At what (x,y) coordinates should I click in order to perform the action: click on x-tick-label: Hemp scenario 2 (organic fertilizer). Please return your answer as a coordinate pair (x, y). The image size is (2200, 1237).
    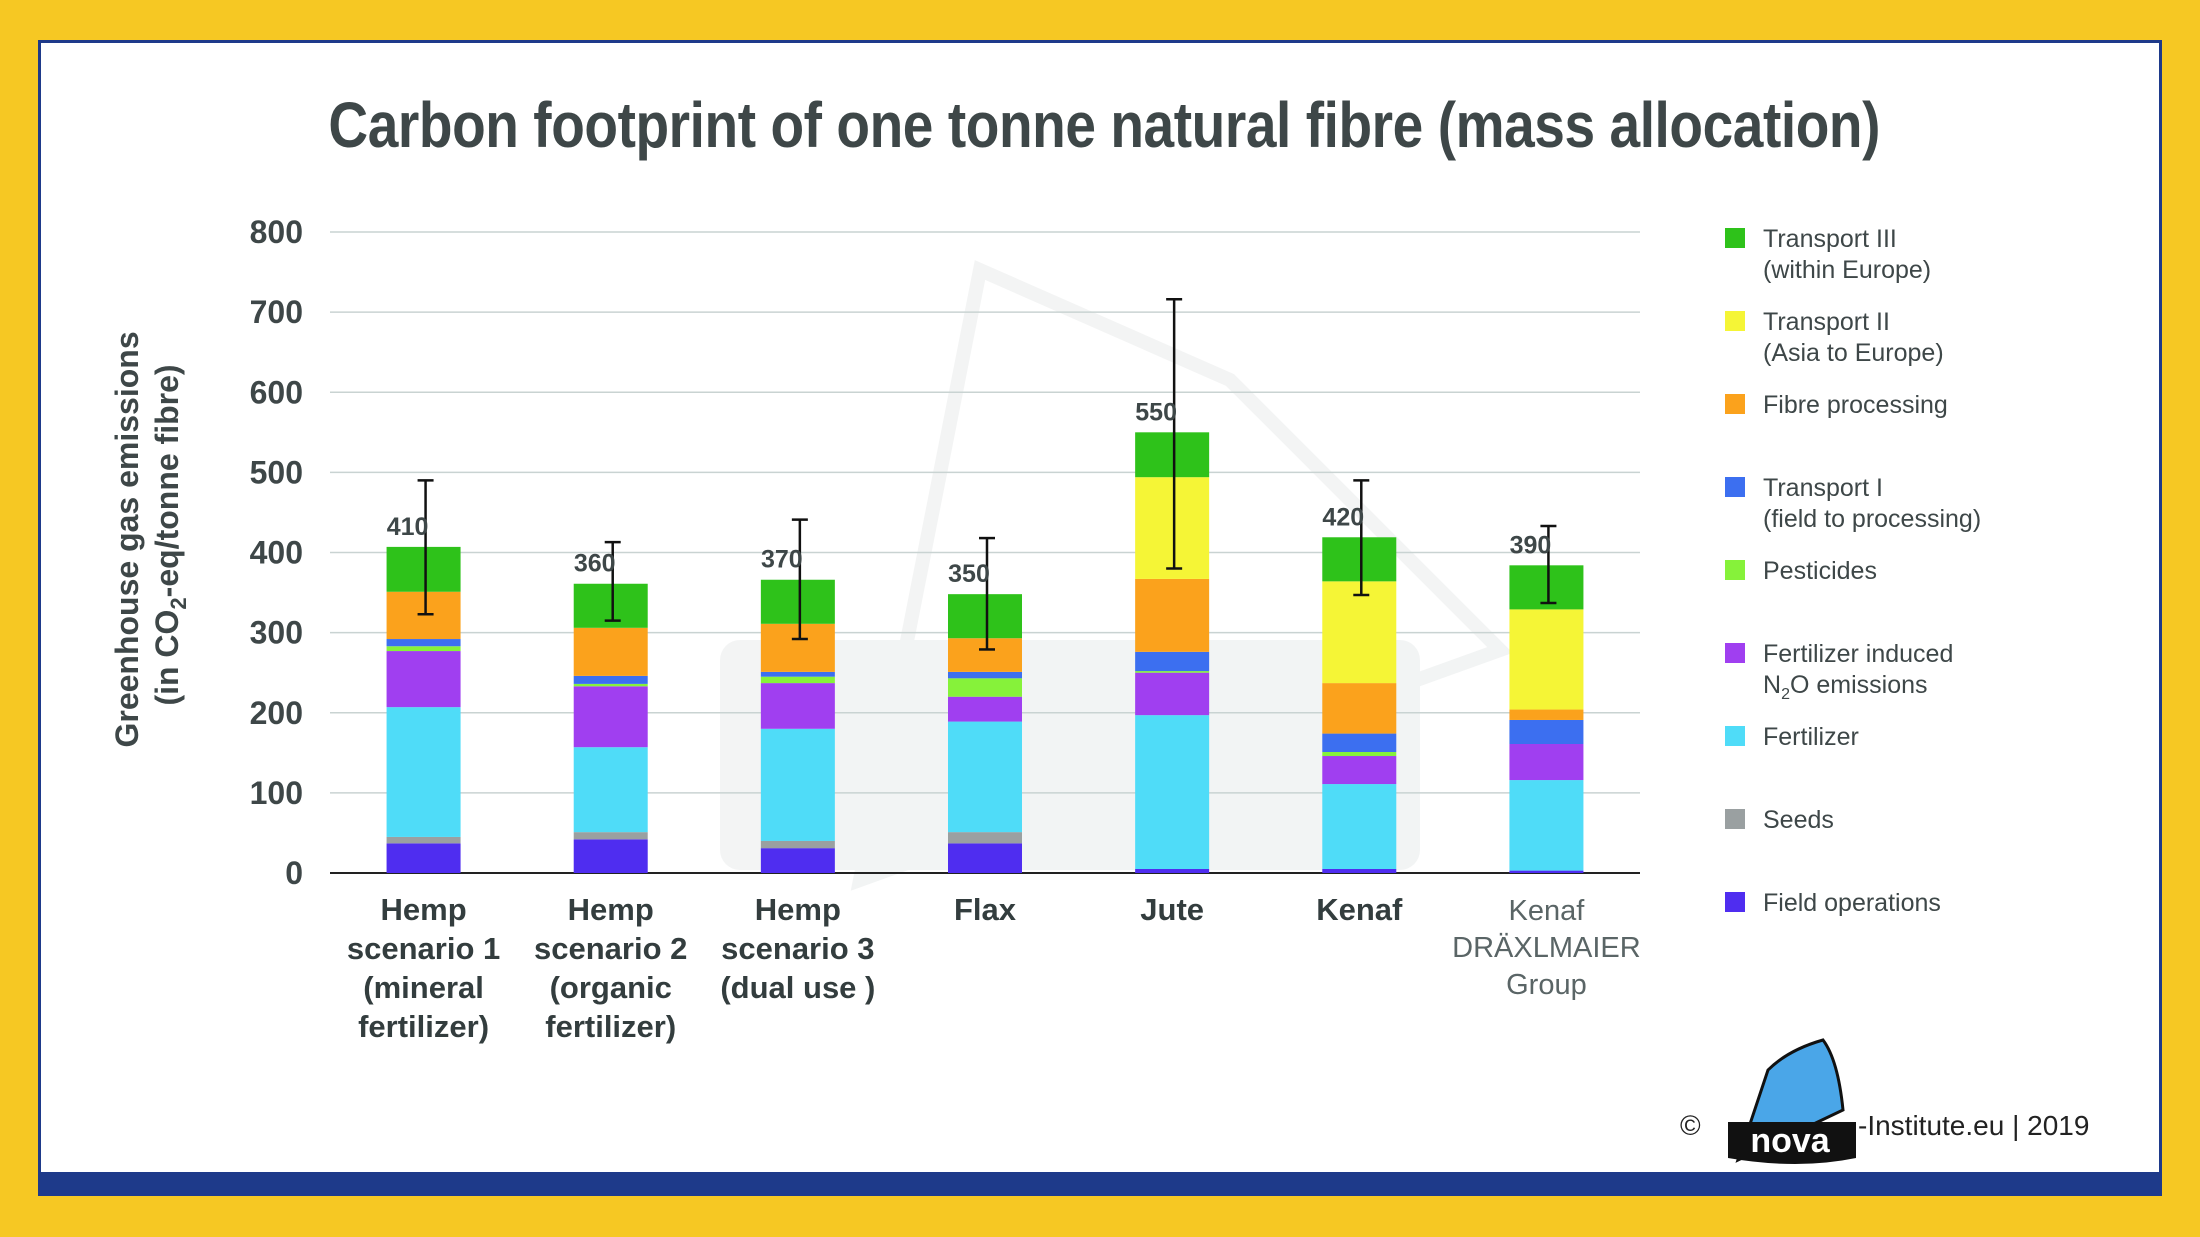
    Looking at the image, I should click on (610, 968).